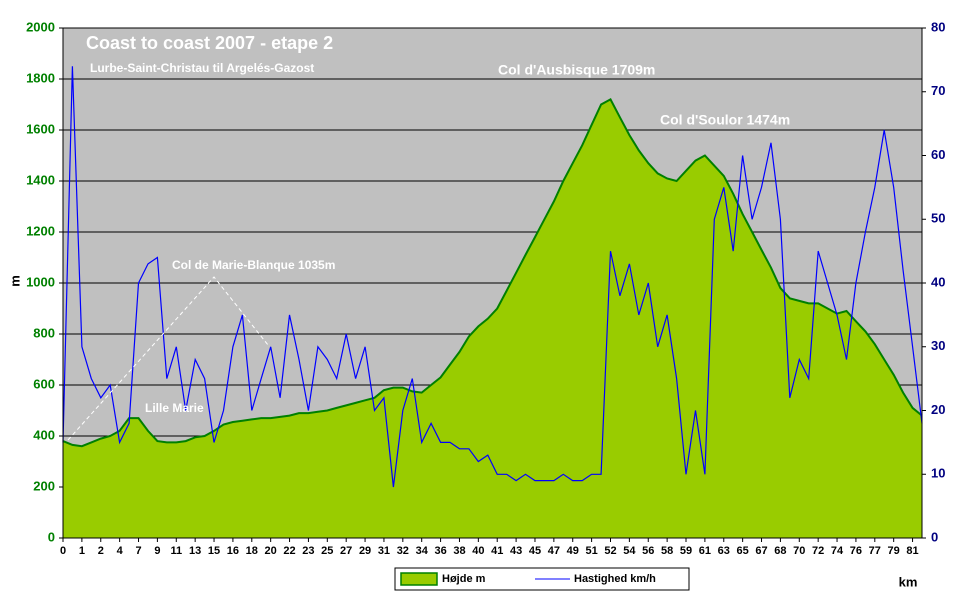 This screenshot has height=601, width=966. Describe the element at coordinates (799, 551) in the screenshot. I see `x-tick-label: 70` at that location.